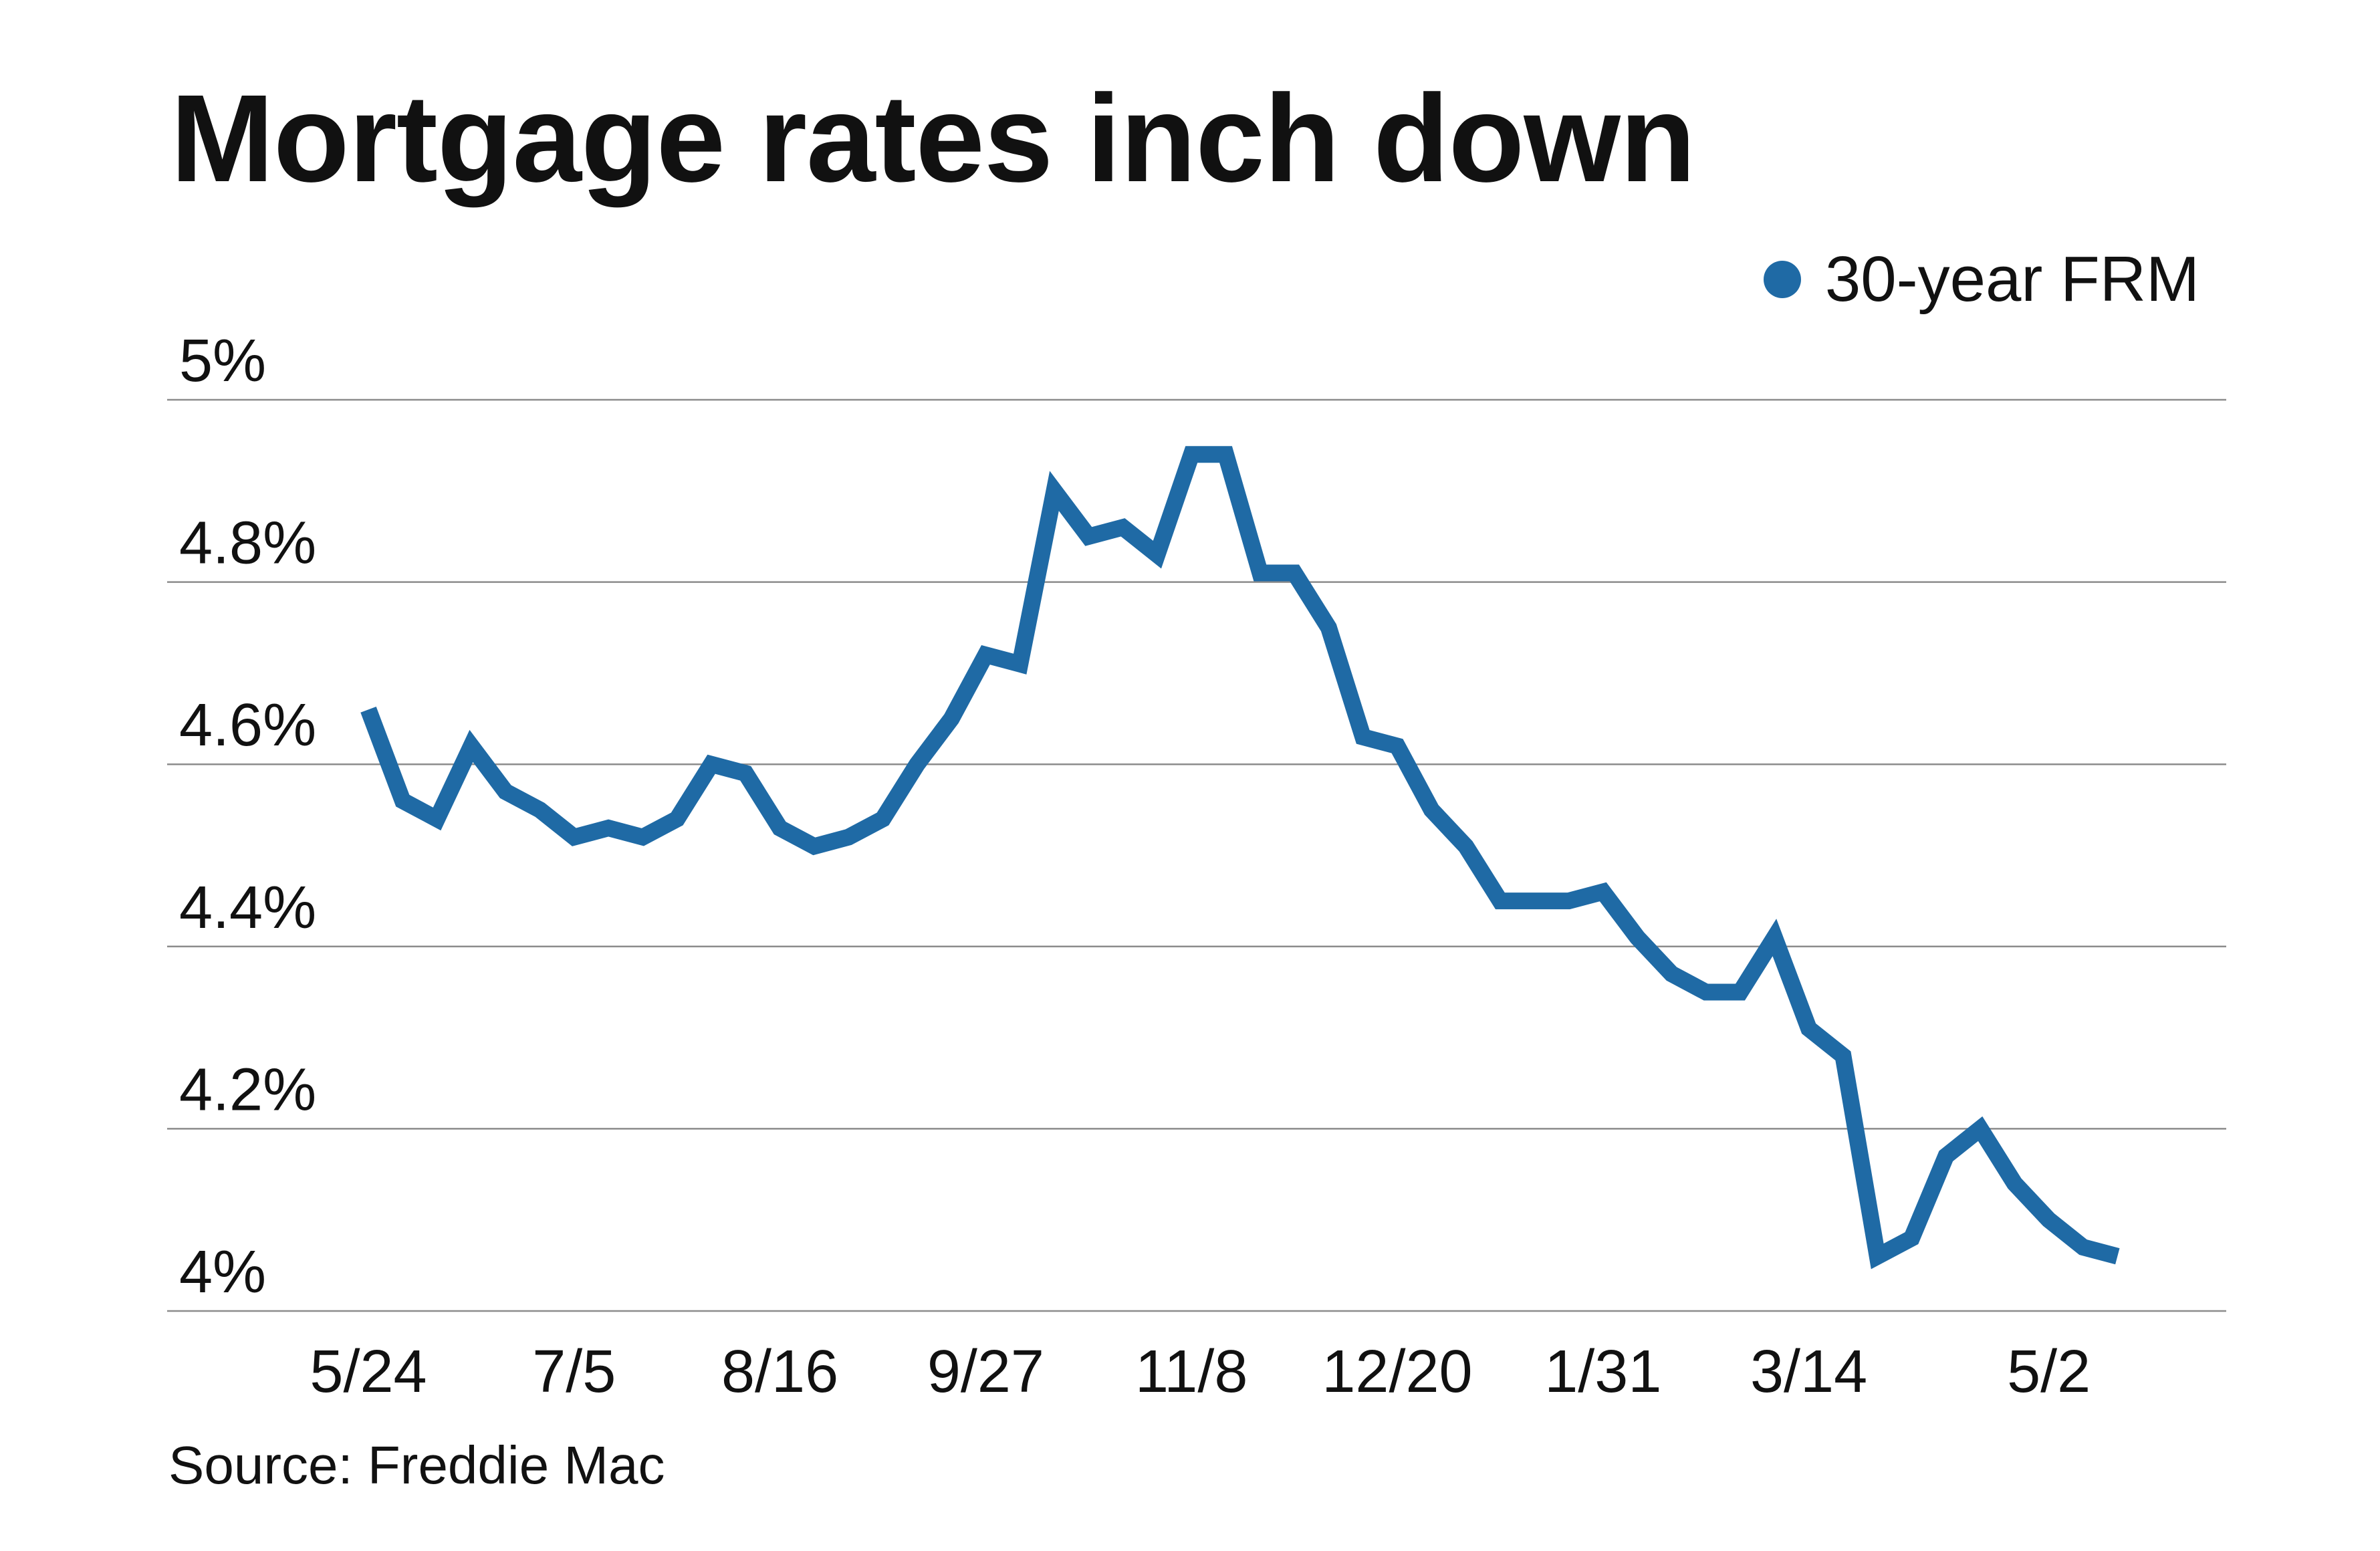  I want to click on legend: 30-year FRM, so click(1981, 279).